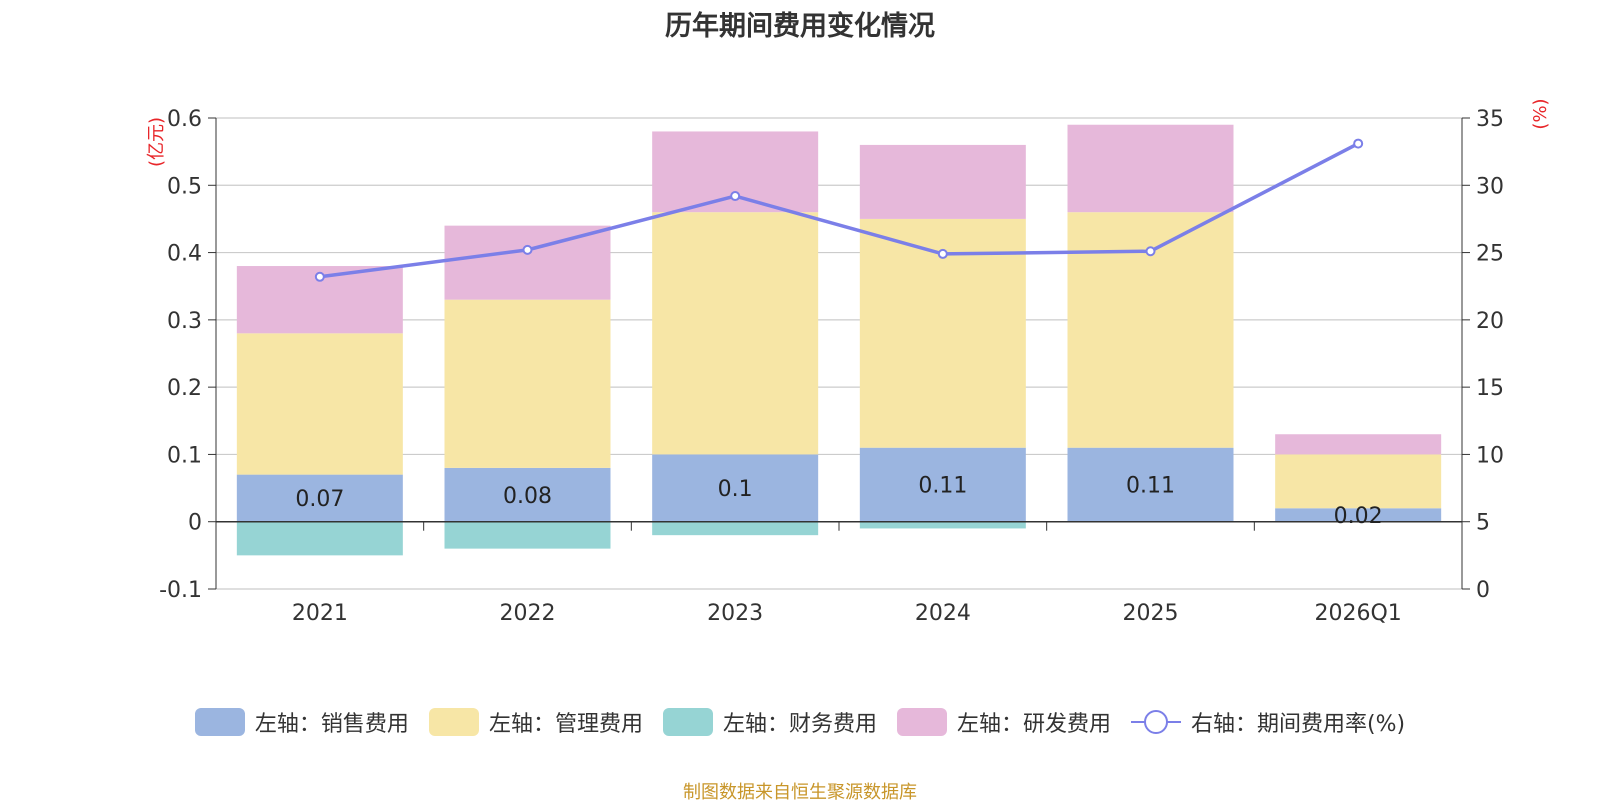 The width and height of the screenshot is (1600, 804). What do you see at coordinates (180, 590) in the screenshot?
I see `left-axis-tick-label: -0.1` at bounding box center [180, 590].